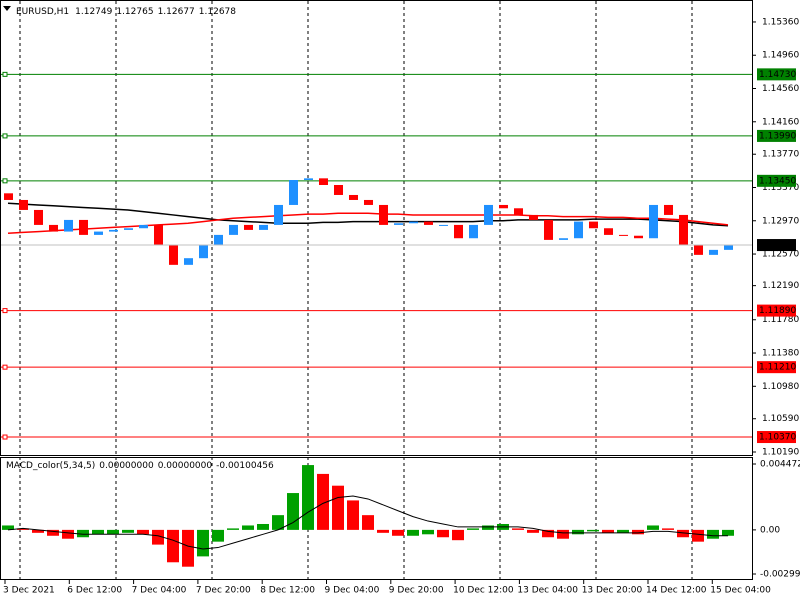  Describe the element at coordinates (780, 155) in the screenshot. I see `y-tick-label: 1.13770` at that location.